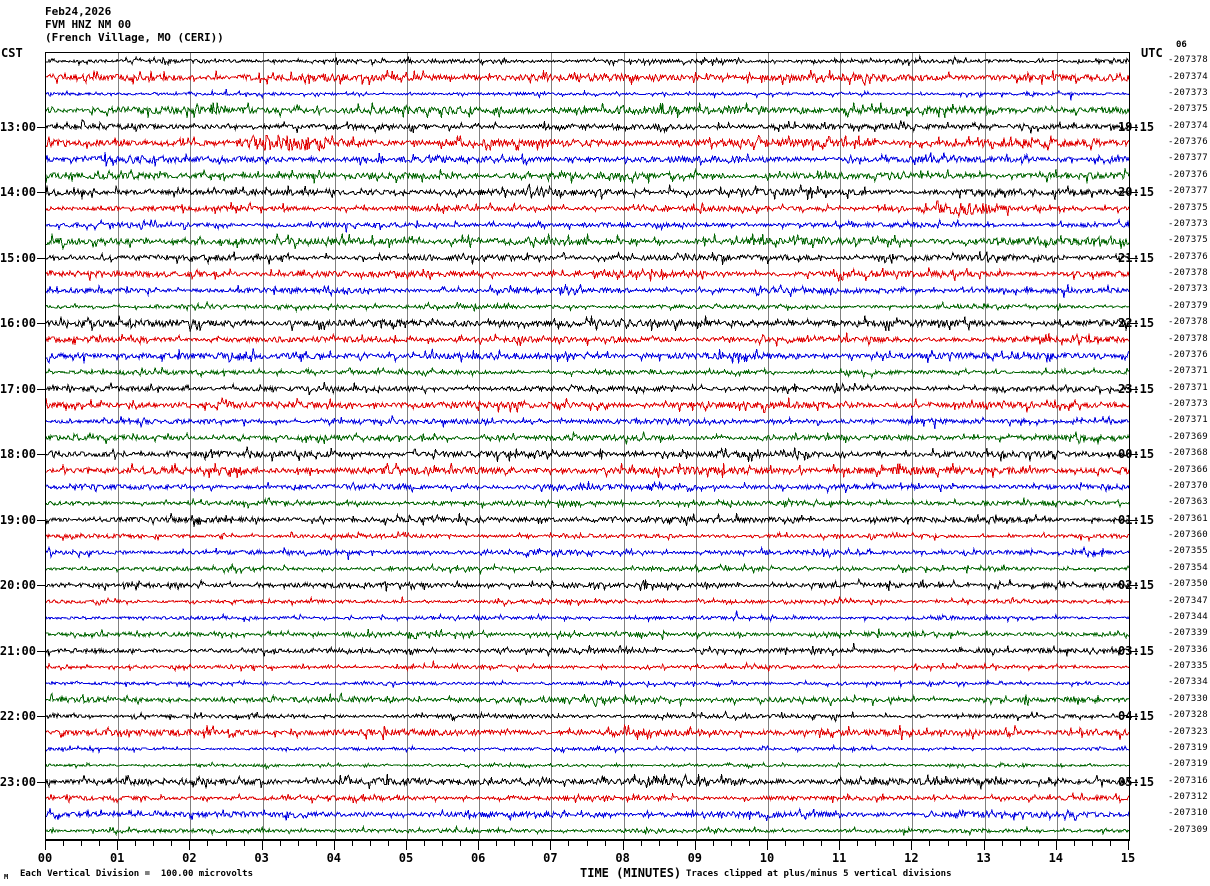  What do you see at coordinates (1188, 797) in the screenshot?
I see `gain-value-45: -207312` at bounding box center [1188, 797].